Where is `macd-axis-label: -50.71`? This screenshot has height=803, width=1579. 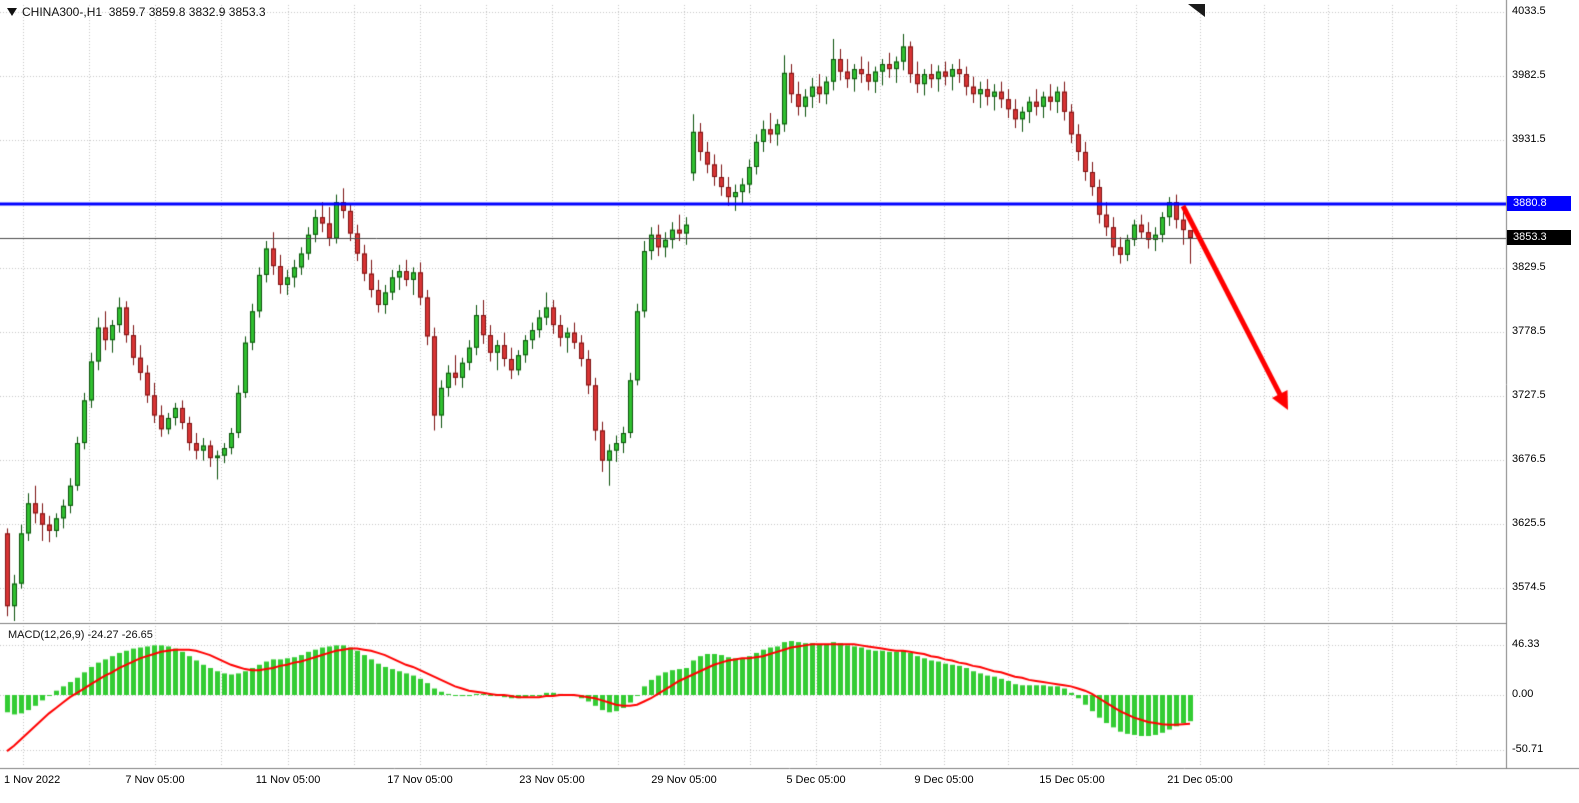 macd-axis-label: -50.71 is located at coordinates (1528, 748).